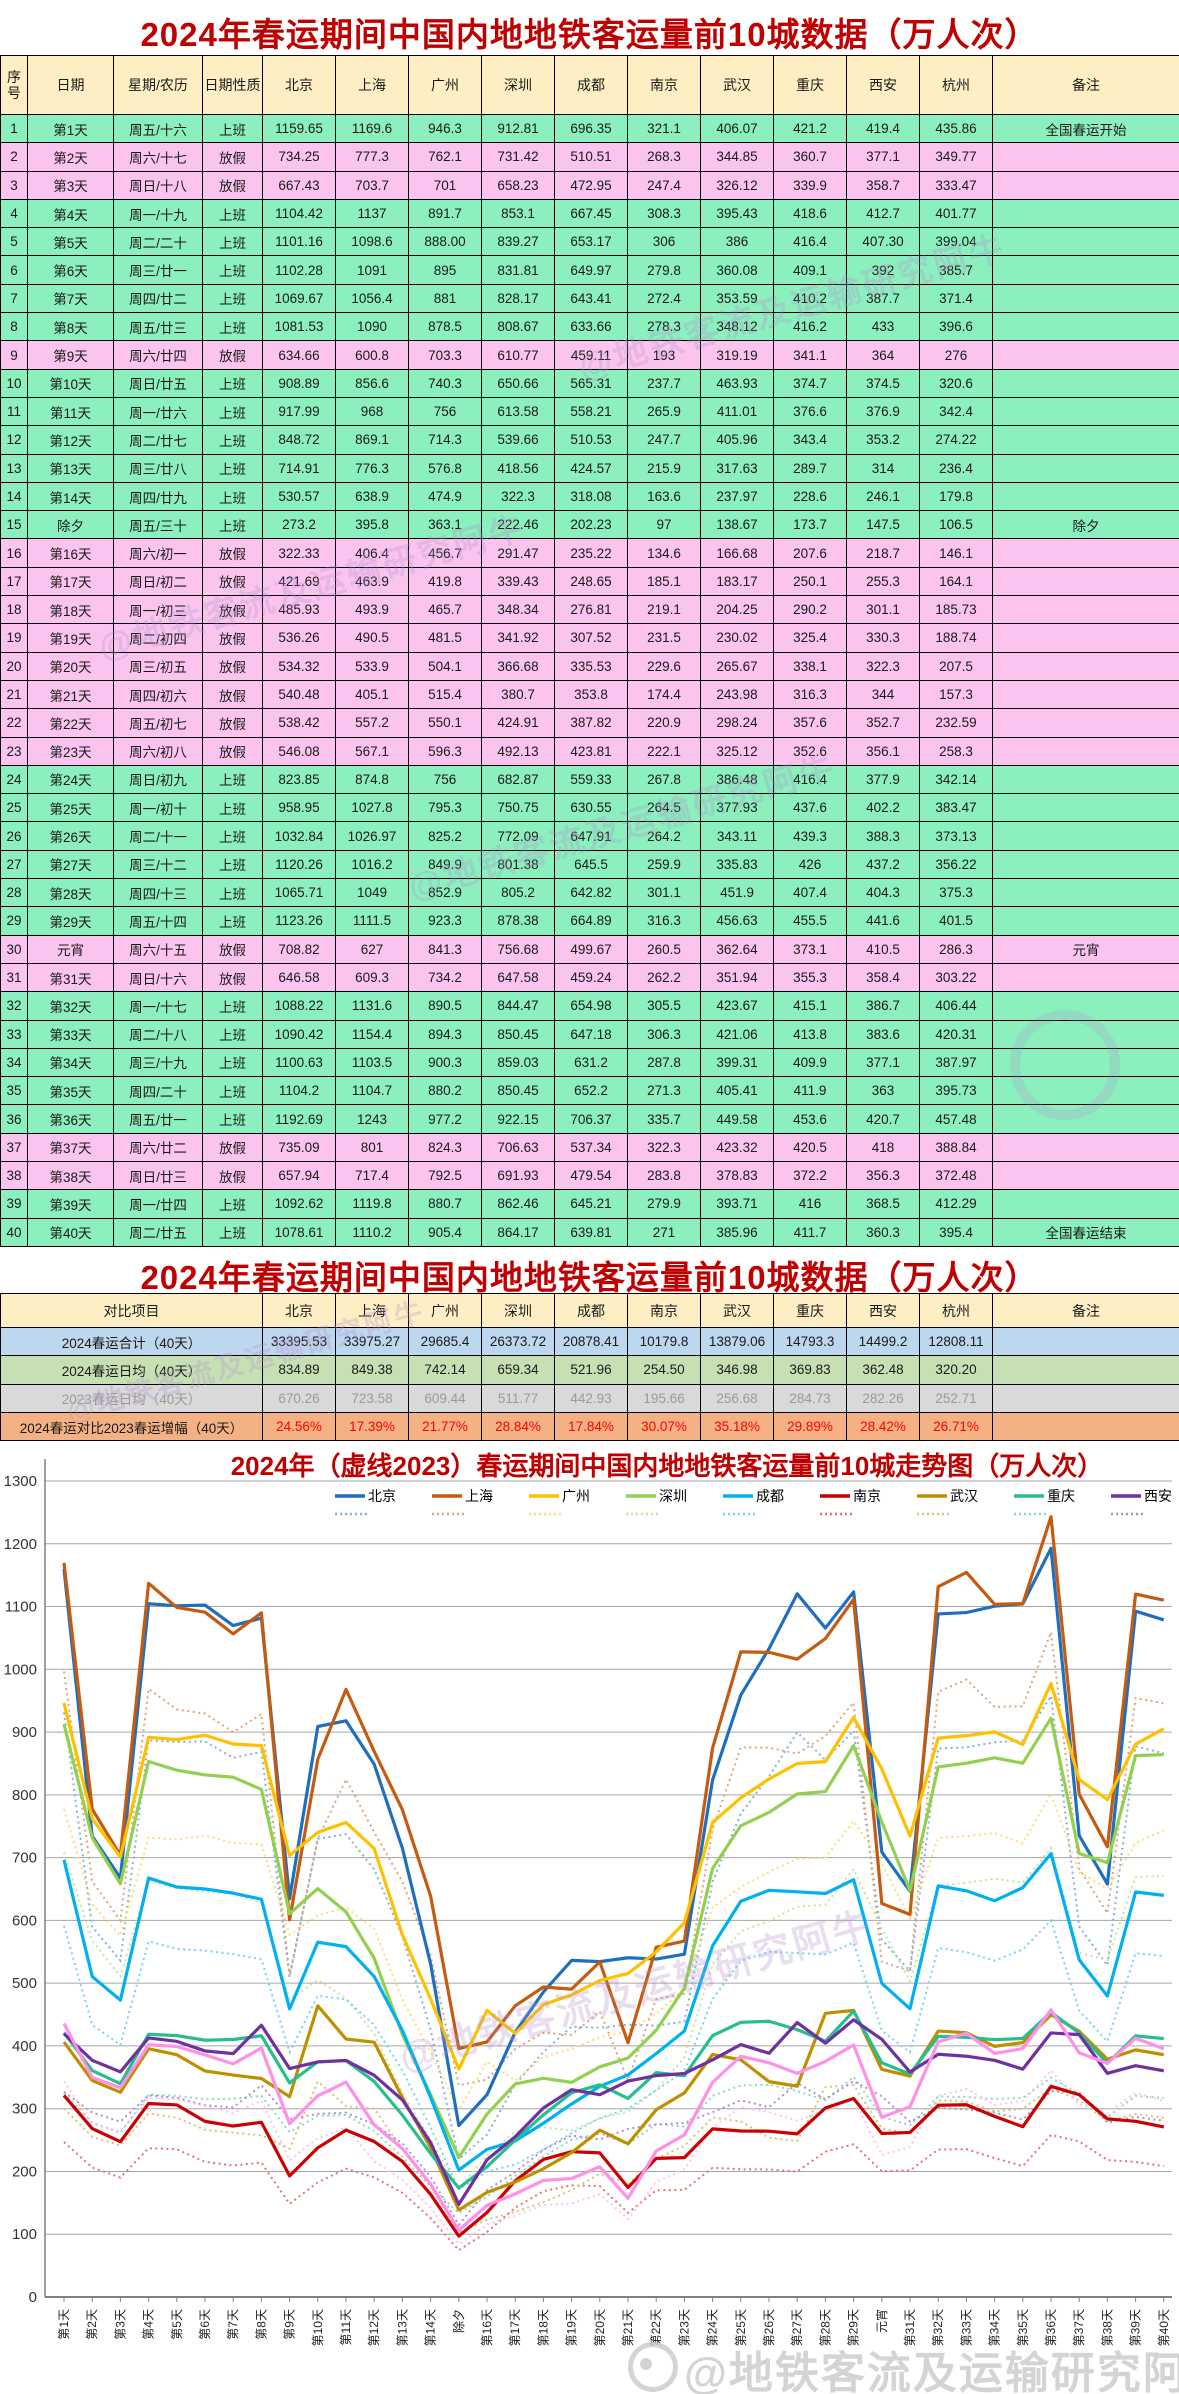 Image resolution: width=1179 pixels, height=2394 pixels. Describe the element at coordinates (70, 977) in the screenshot. I see `value-cell: 第31天` at that location.